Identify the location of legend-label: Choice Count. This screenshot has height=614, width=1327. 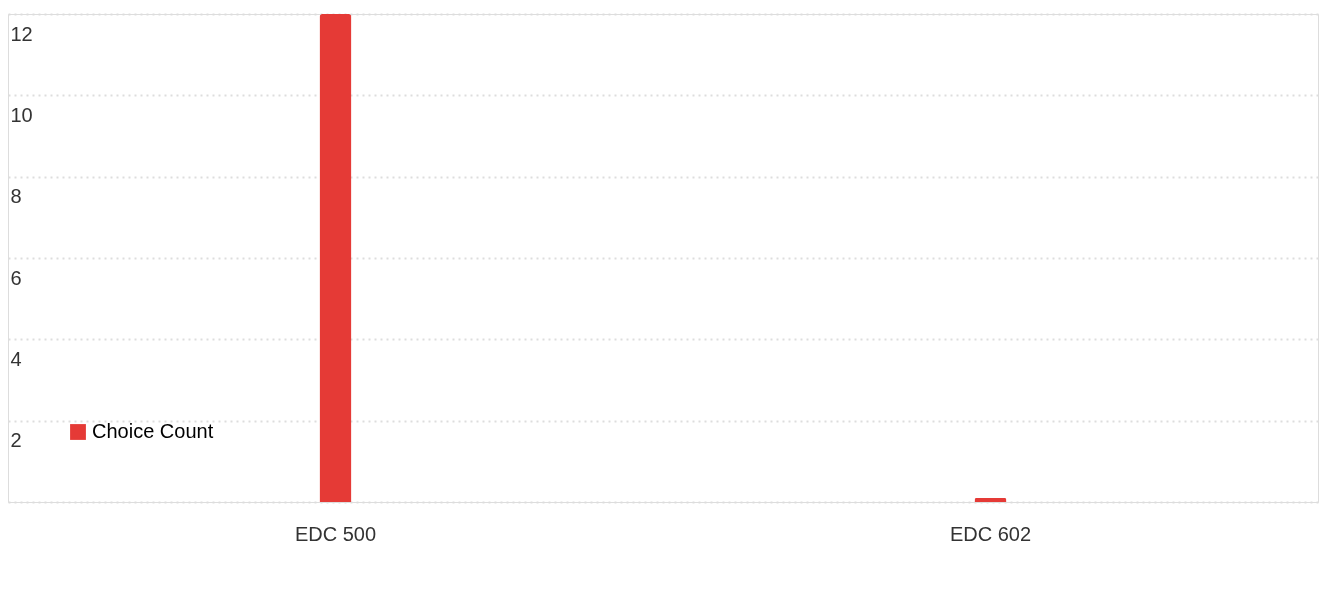
(153, 431).